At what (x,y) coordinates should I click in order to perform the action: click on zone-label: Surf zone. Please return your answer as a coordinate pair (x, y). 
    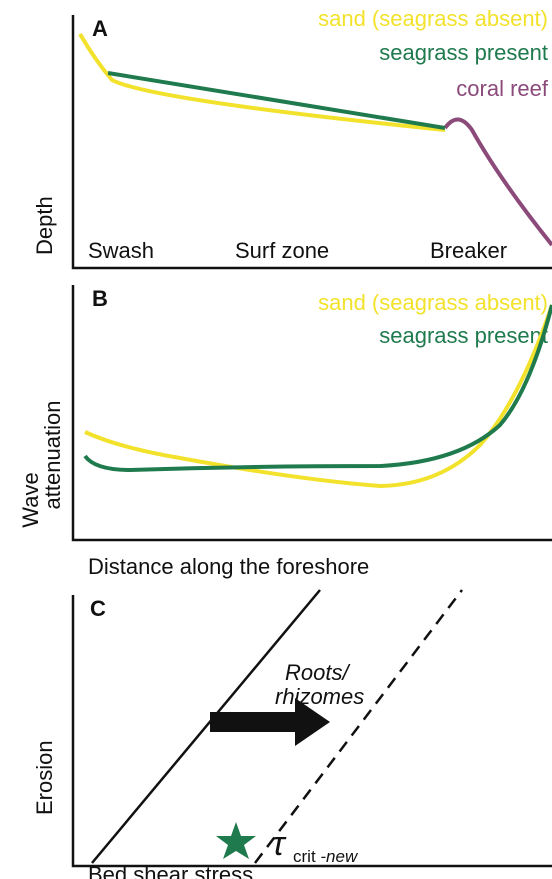
    Looking at the image, I should click on (282, 250).